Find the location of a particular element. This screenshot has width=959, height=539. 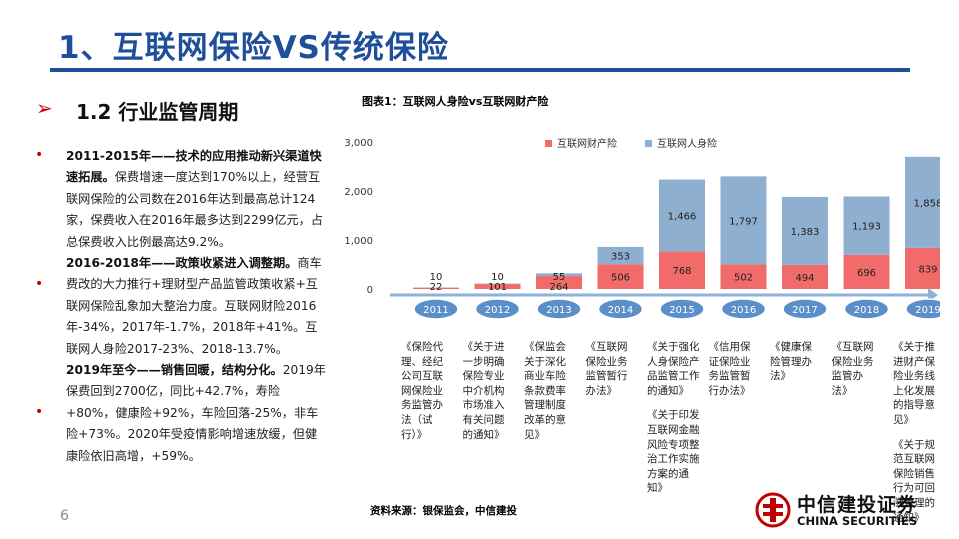

regulation-doc-line: 《关于印发 is located at coordinates (673, 415).